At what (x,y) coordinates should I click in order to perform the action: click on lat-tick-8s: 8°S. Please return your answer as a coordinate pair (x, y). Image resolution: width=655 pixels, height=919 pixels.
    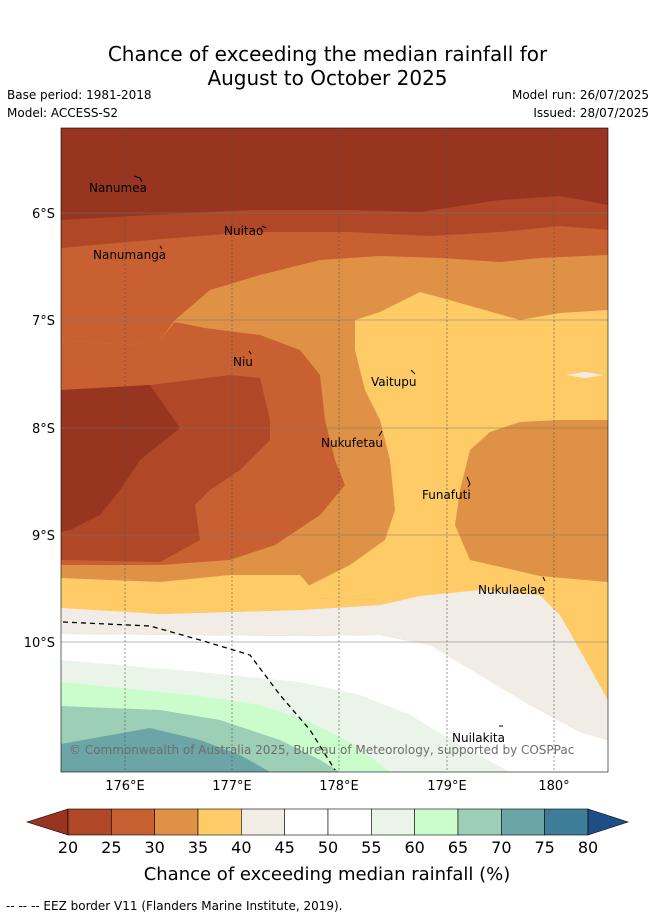
    Looking at the image, I should click on (43, 429).